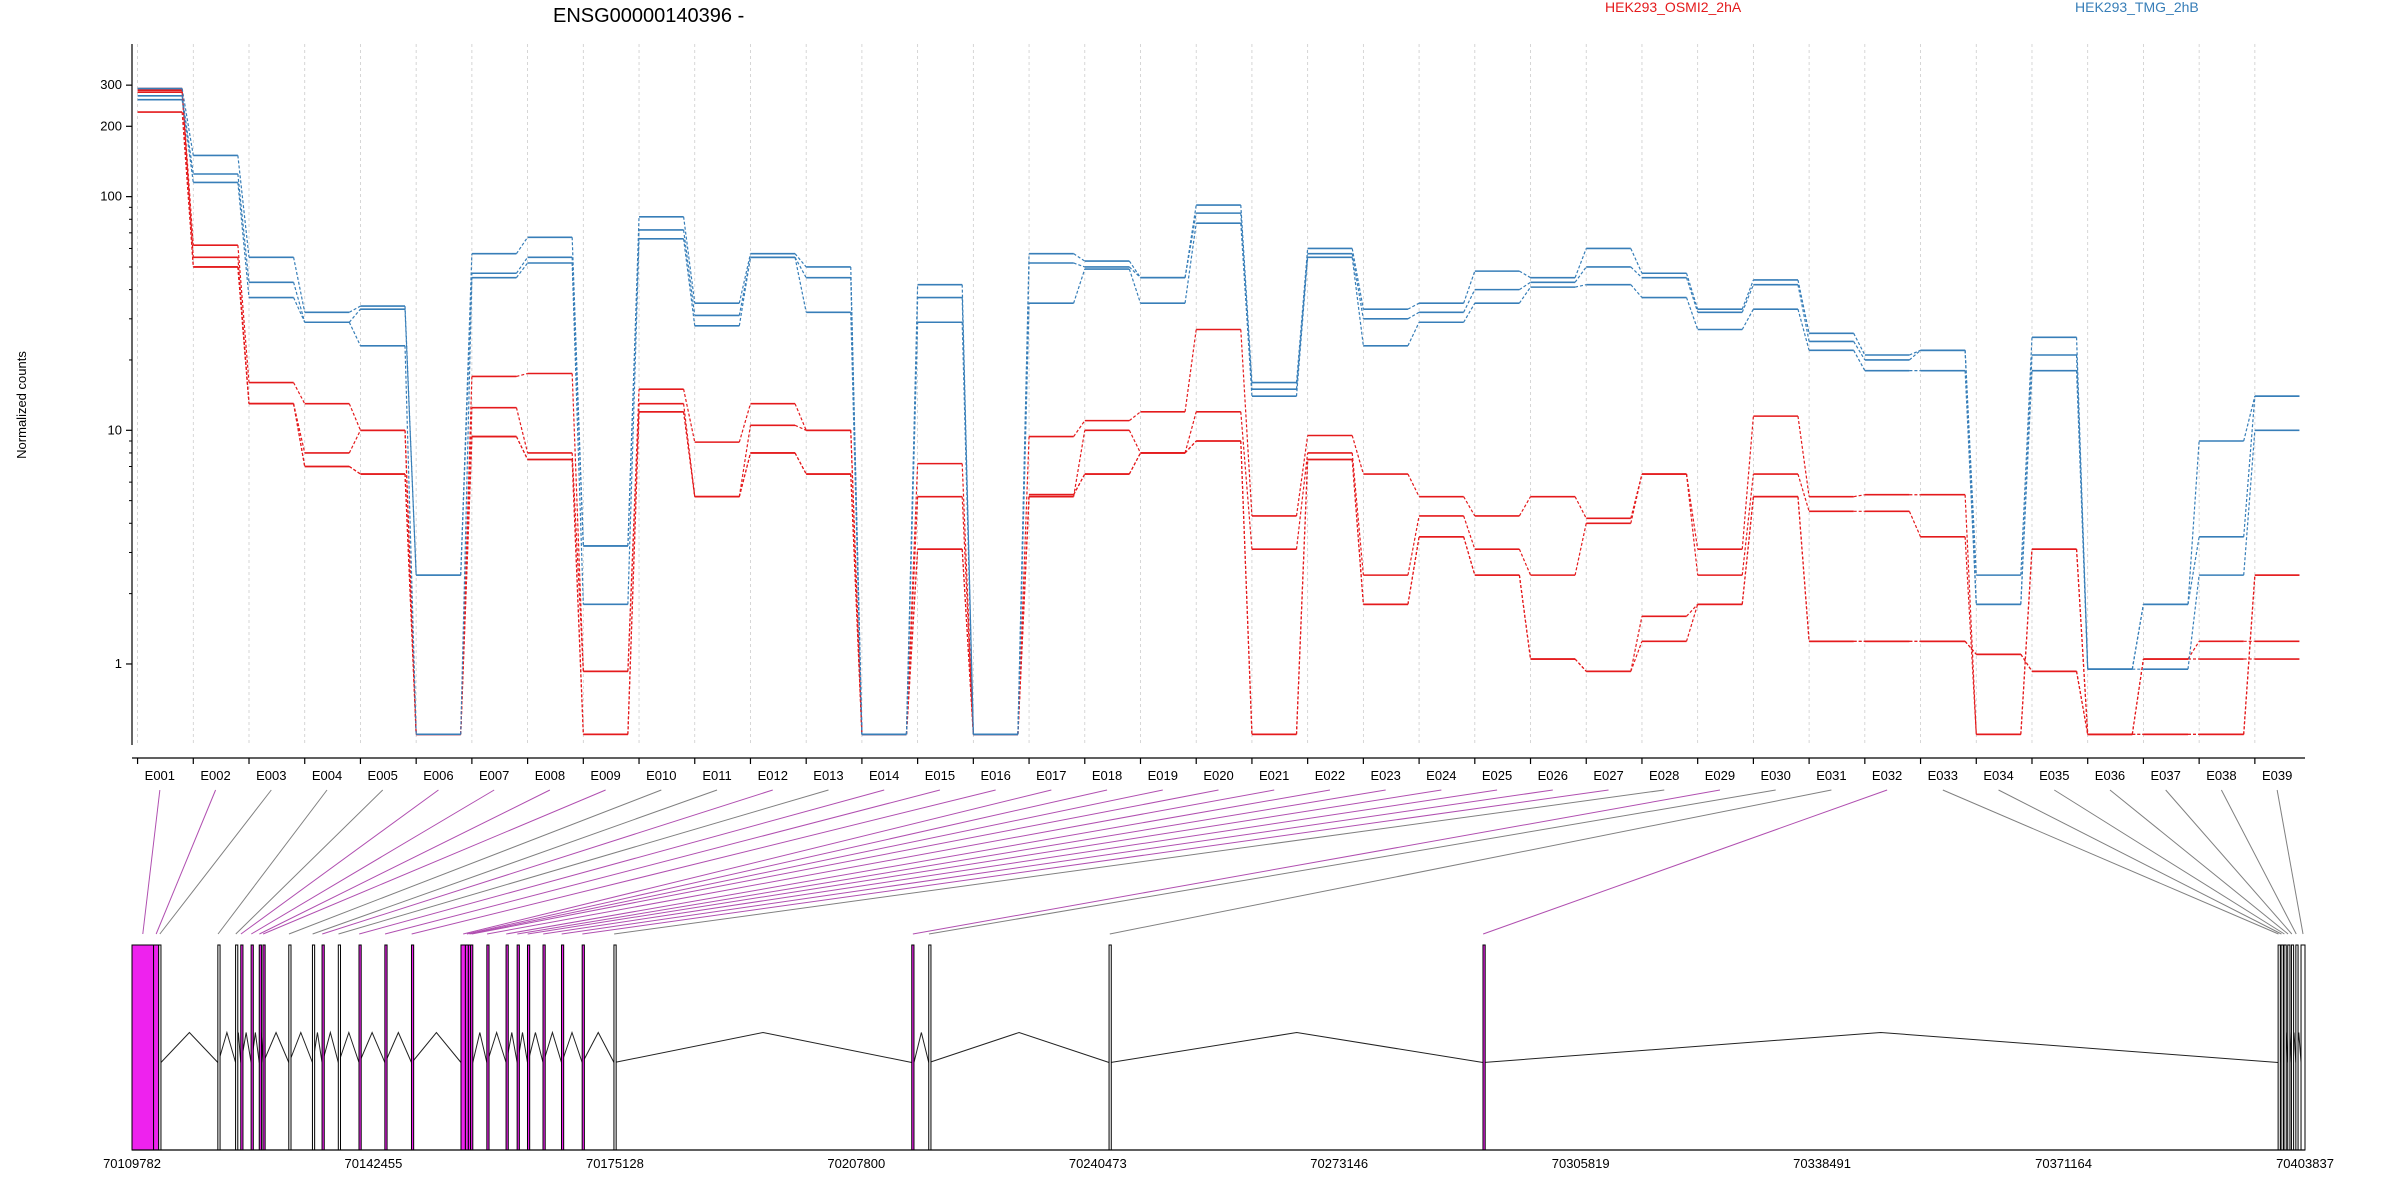  What do you see at coordinates (2199, 862) in the screenshot?
I see `connector-E036` at bounding box center [2199, 862].